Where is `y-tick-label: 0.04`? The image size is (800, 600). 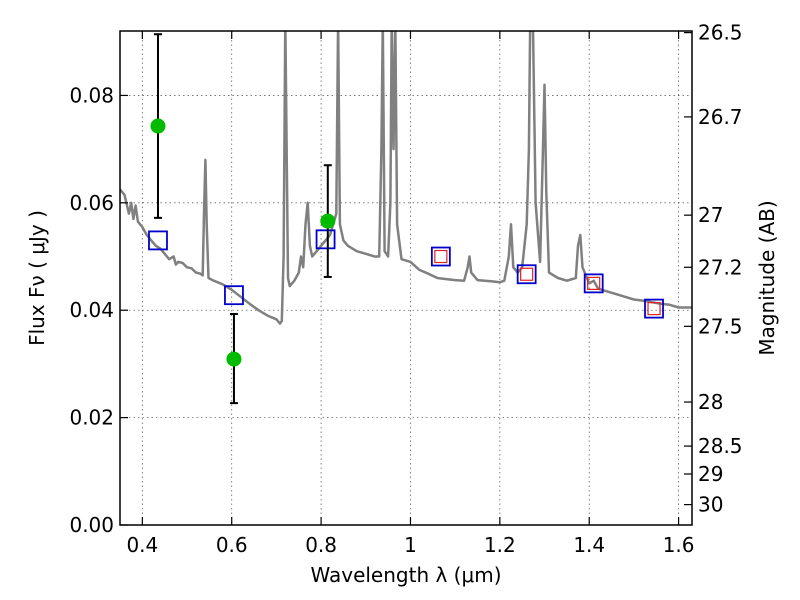 y-tick-label: 0.04 is located at coordinates (91, 310).